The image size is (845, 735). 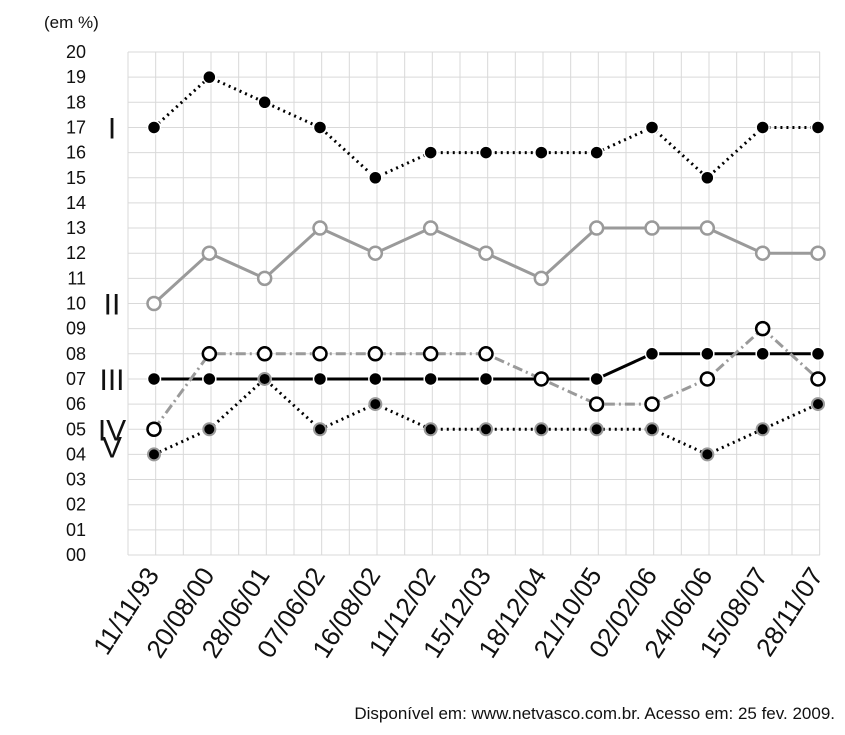 I want to click on series-label-i: I, so click(x=112, y=128).